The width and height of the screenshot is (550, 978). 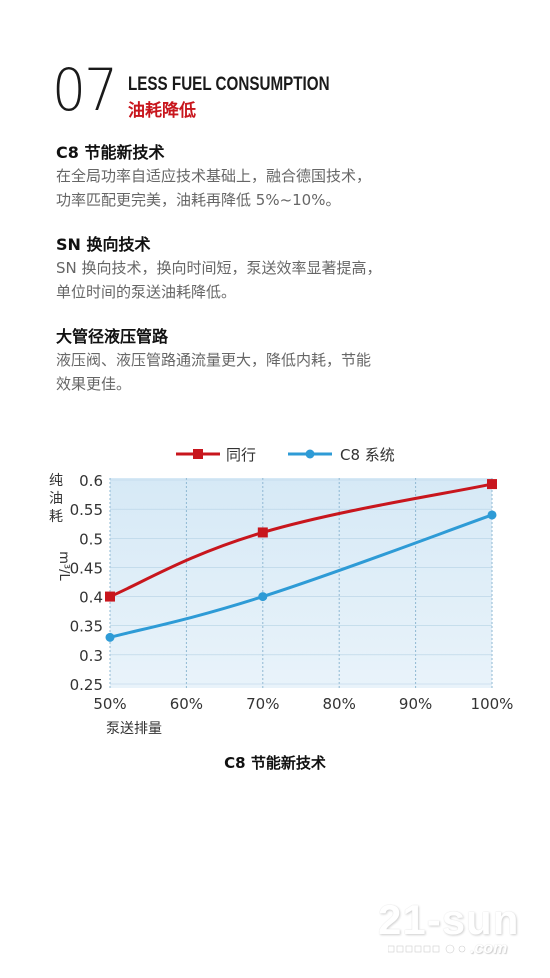 What do you see at coordinates (110, 152) in the screenshot?
I see `feature-title: C8 节能新技术` at bounding box center [110, 152].